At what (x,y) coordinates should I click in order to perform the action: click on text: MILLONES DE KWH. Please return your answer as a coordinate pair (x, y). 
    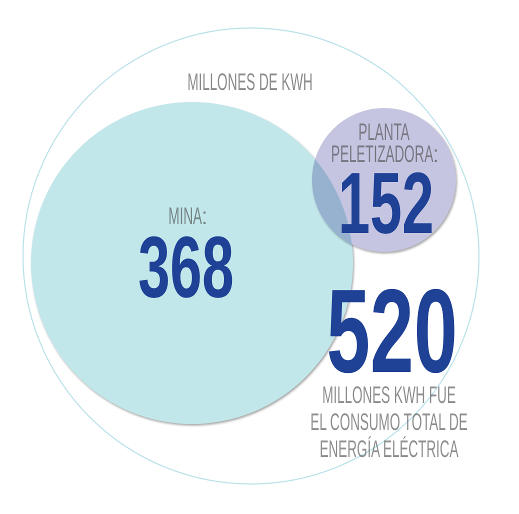
    Looking at the image, I should click on (250, 82).